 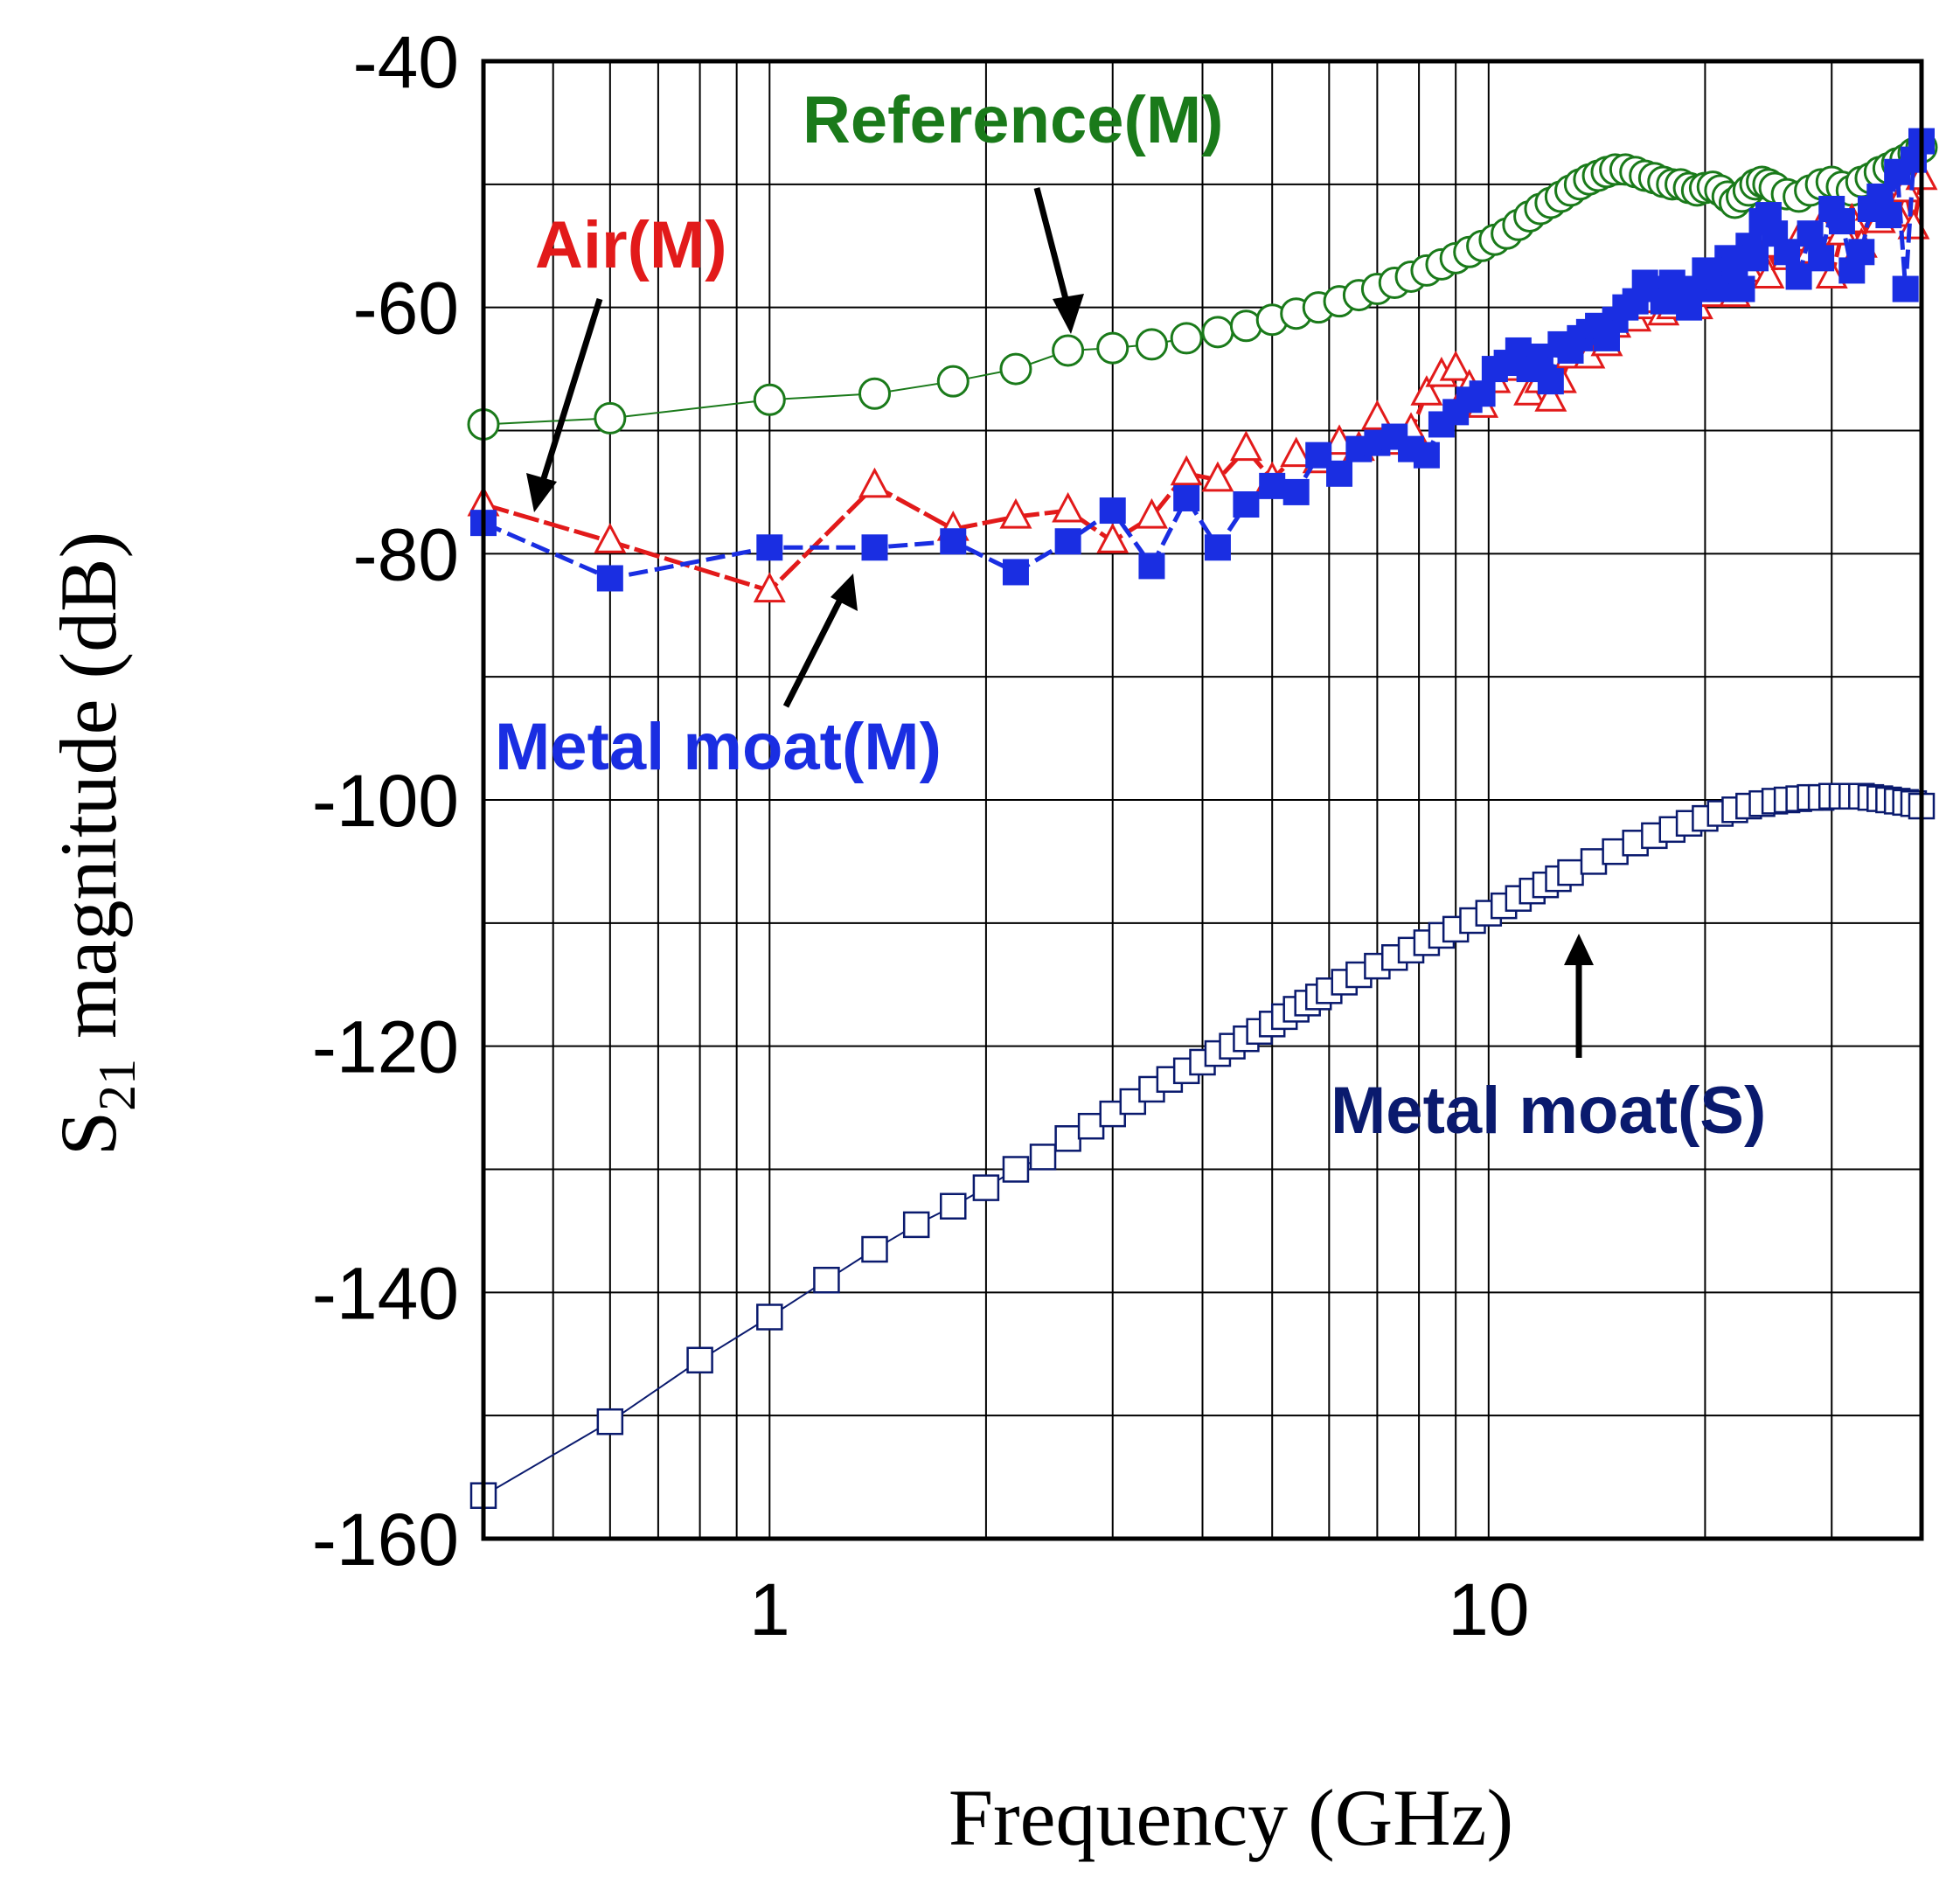 I want to click on arrow-metal-moat-m-head, so click(x=845, y=593).